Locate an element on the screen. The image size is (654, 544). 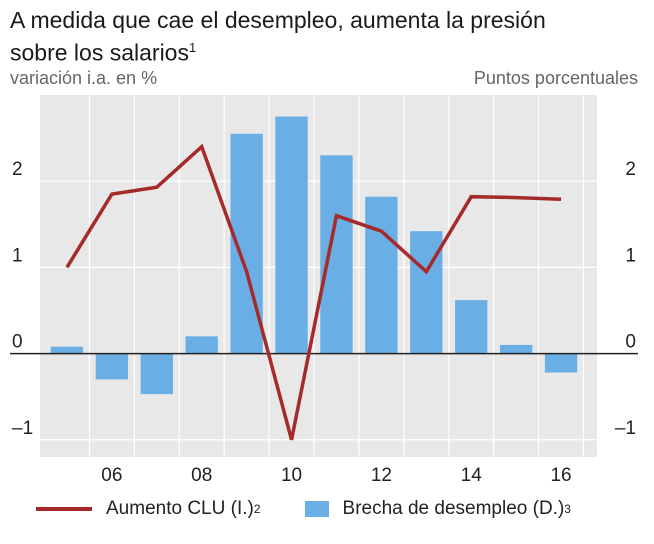
legend-bar-label: Brecha de desempleo (D.) is located at coordinates (453, 508).